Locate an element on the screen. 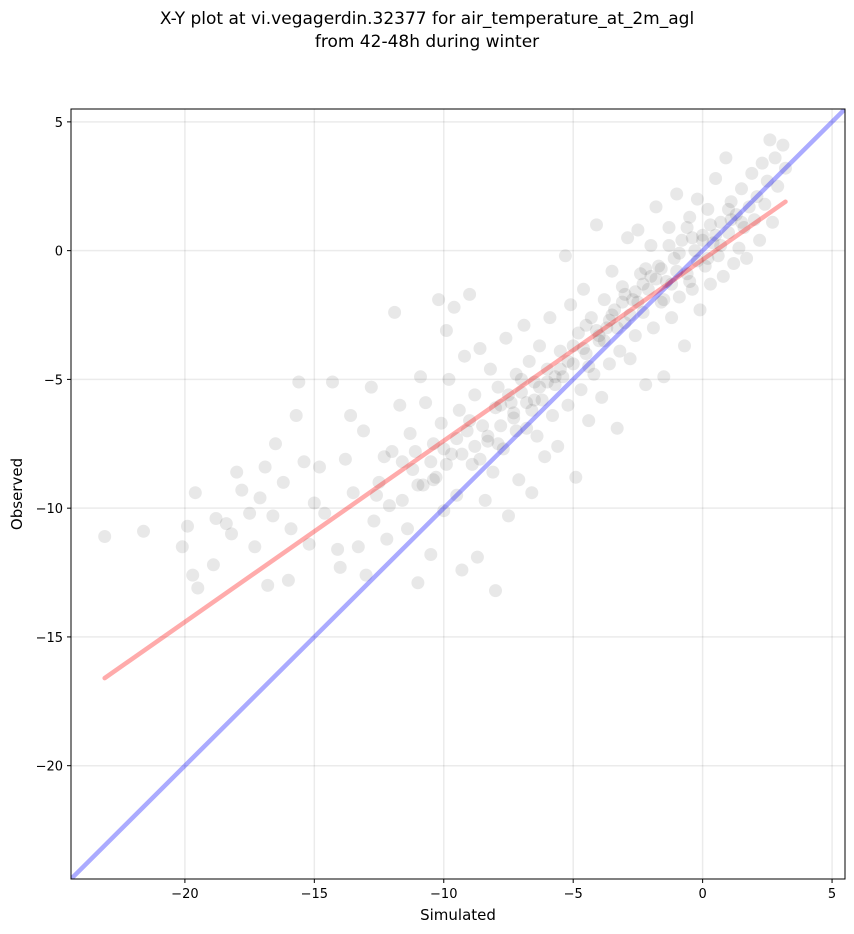  y-tick-label: −20 is located at coordinates (49, 767).